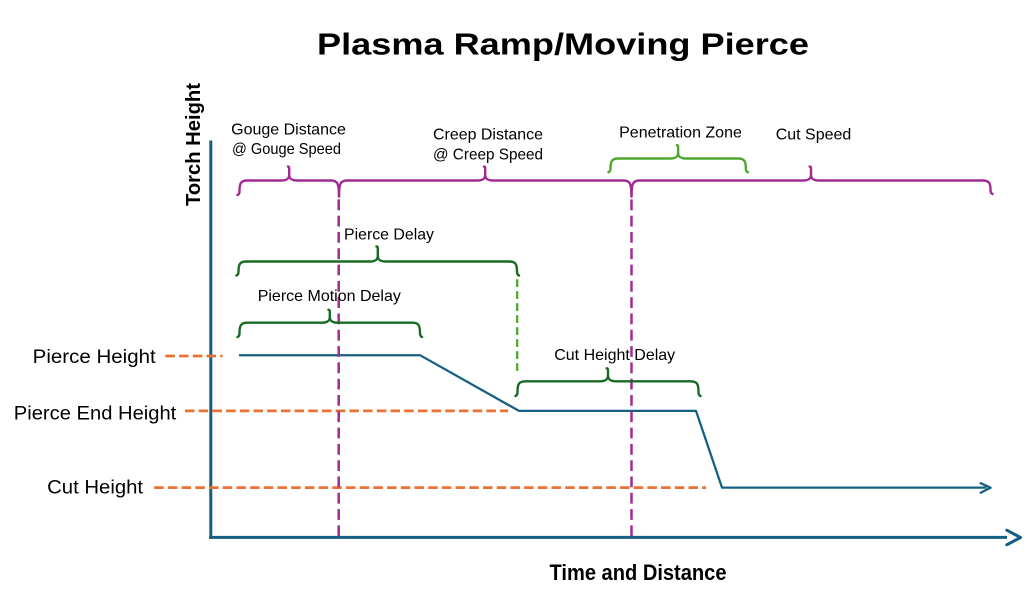 This screenshot has height=596, width=1032. Describe the element at coordinates (680, 133) in the screenshot. I see `svg-text: Penetration Zone` at that location.